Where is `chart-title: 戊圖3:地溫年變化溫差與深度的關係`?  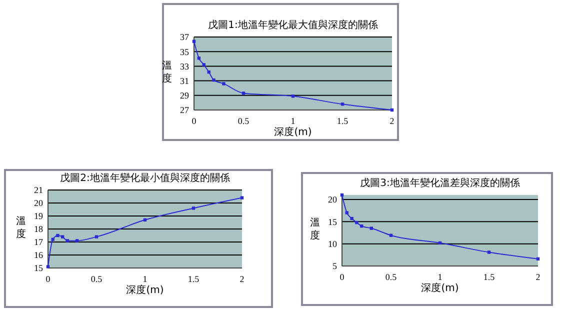 chart-title: 戊圖3:地溫年變化溫差與深度的關係 is located at coordinates (440, 183).